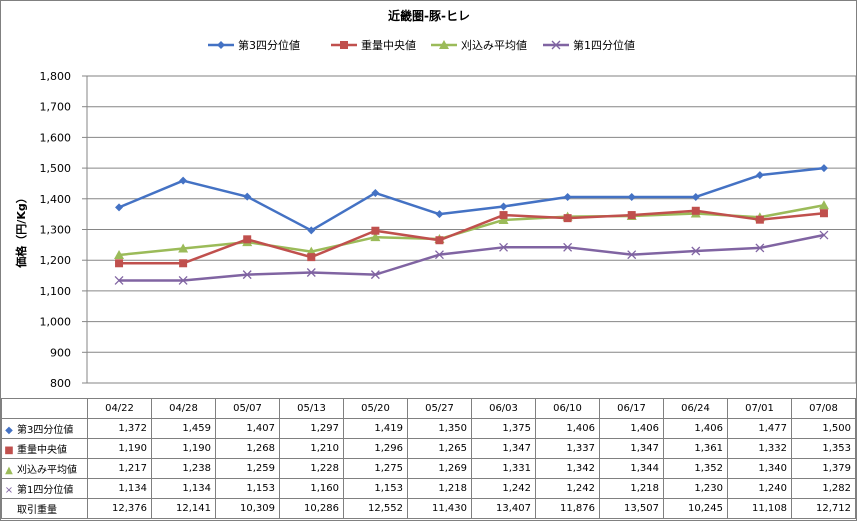  I want to click on table-cell: 1,332, so click(759, 448).